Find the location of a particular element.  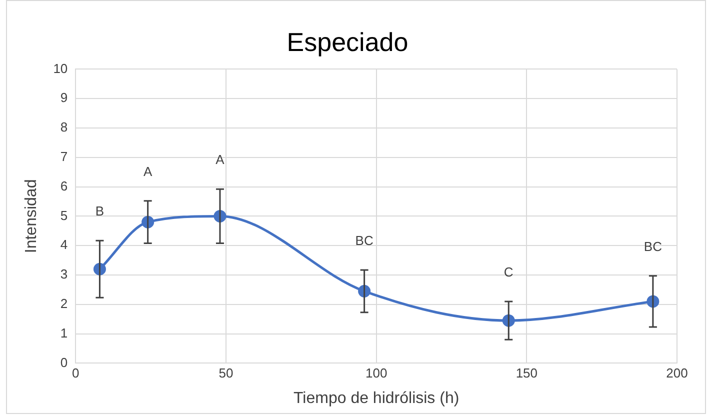

y-tick-label: 9 is located at coordinates (64, 98).